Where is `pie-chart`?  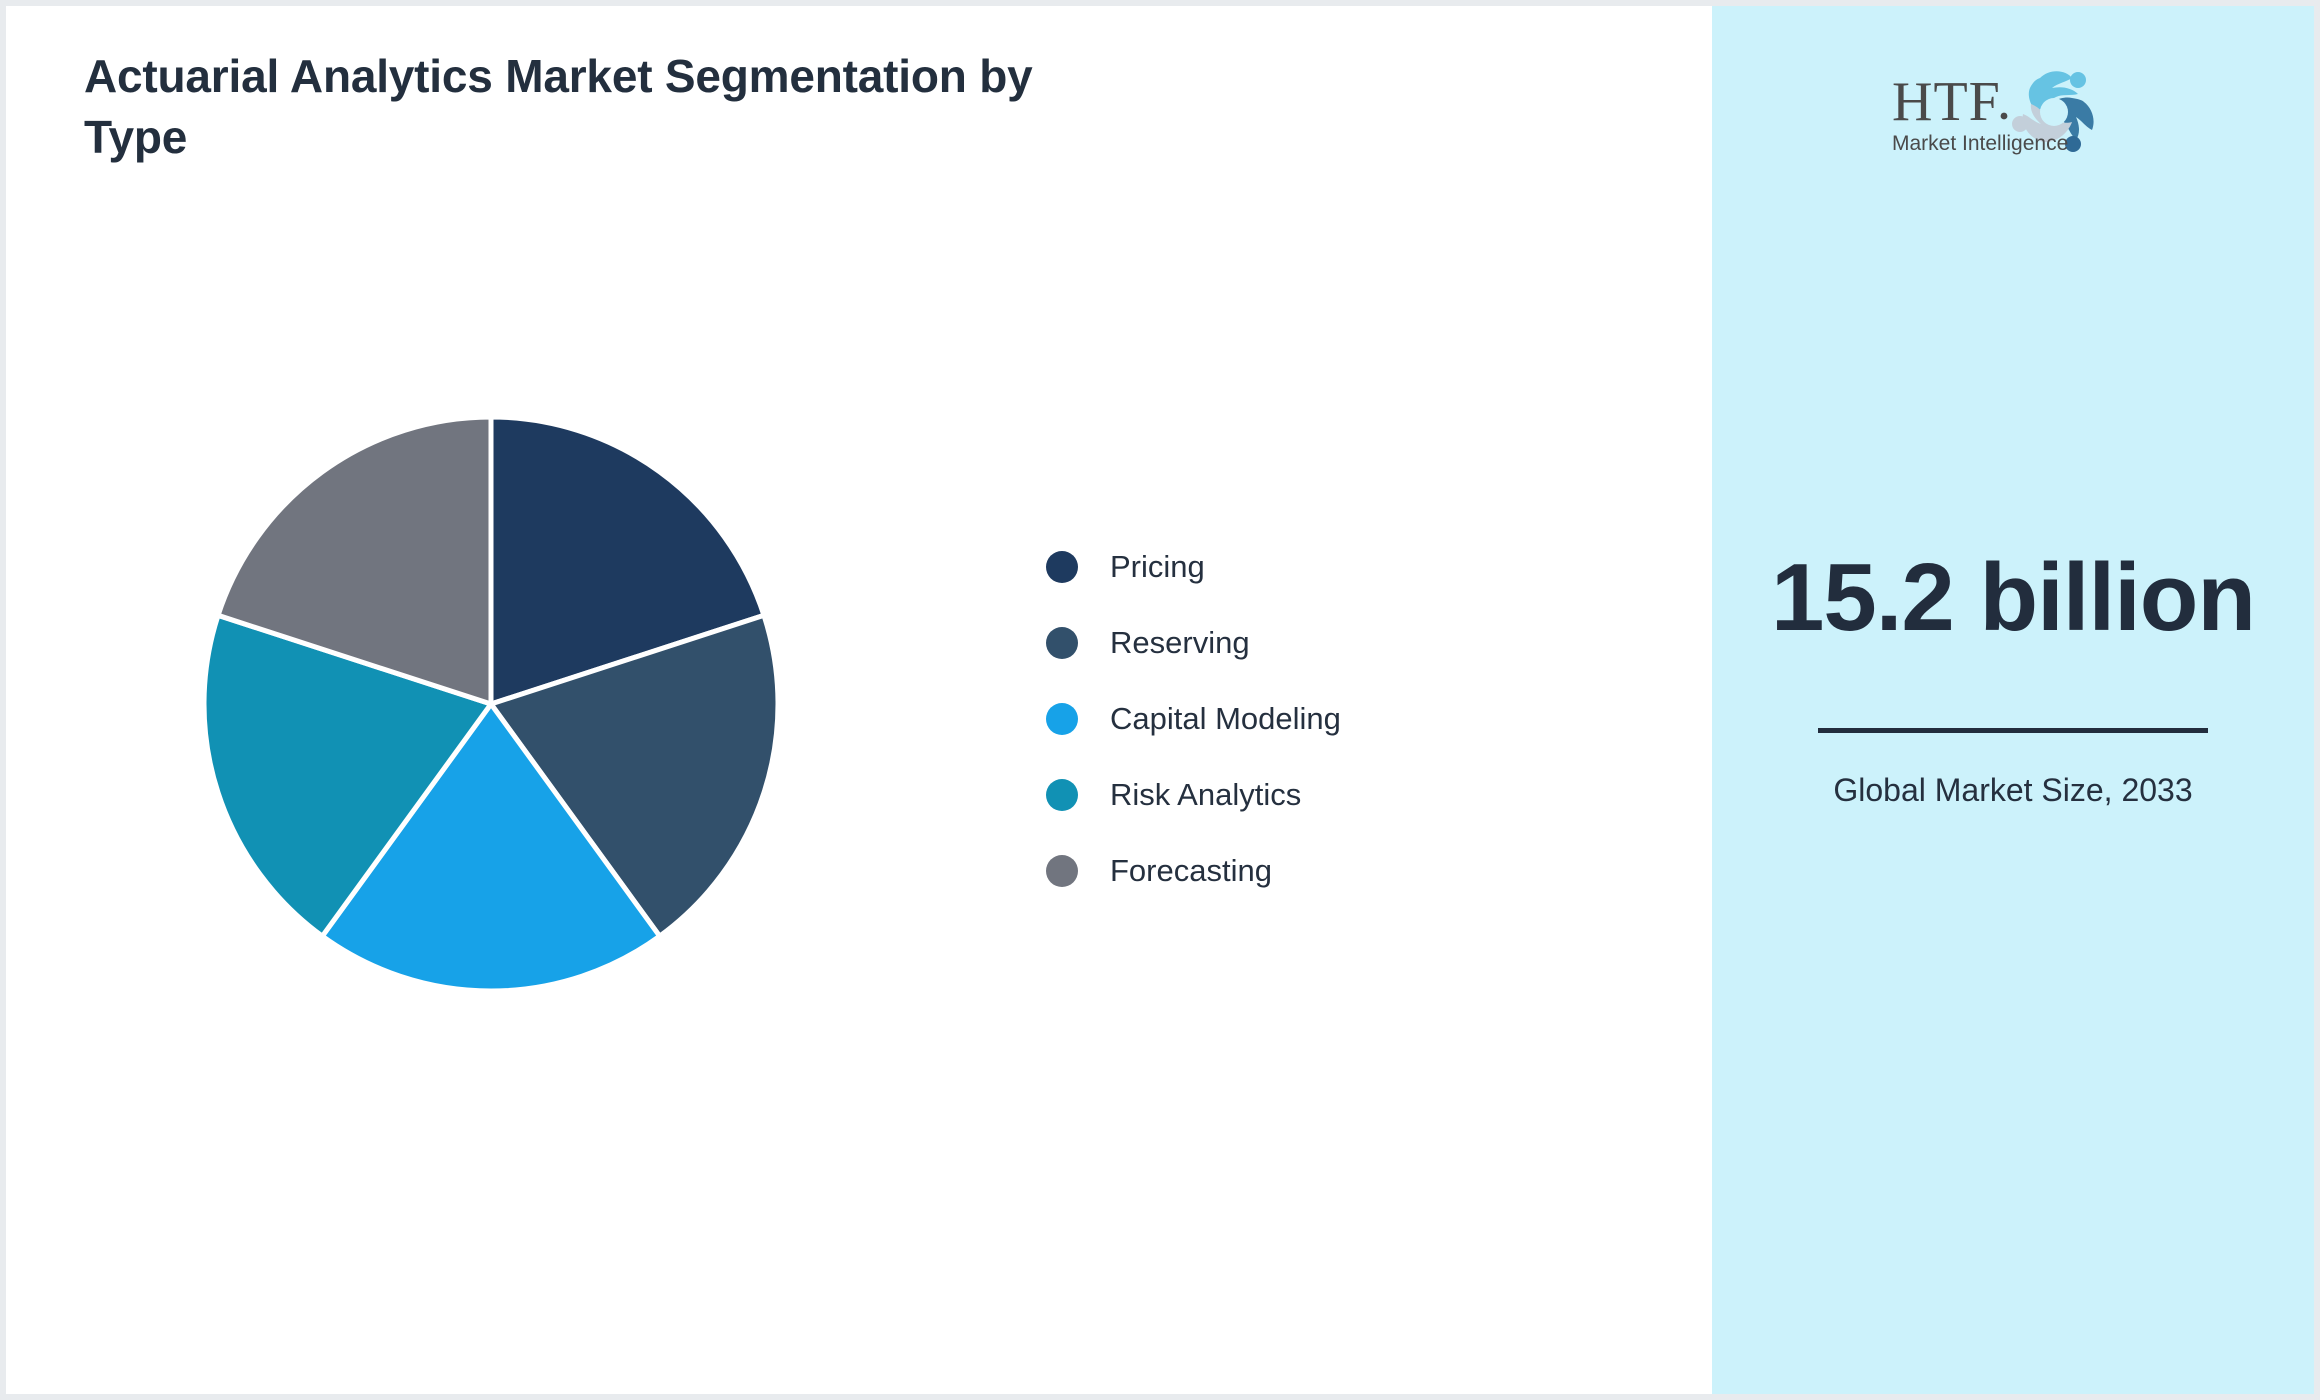
pie-chart is located at coordinates (491, 704).